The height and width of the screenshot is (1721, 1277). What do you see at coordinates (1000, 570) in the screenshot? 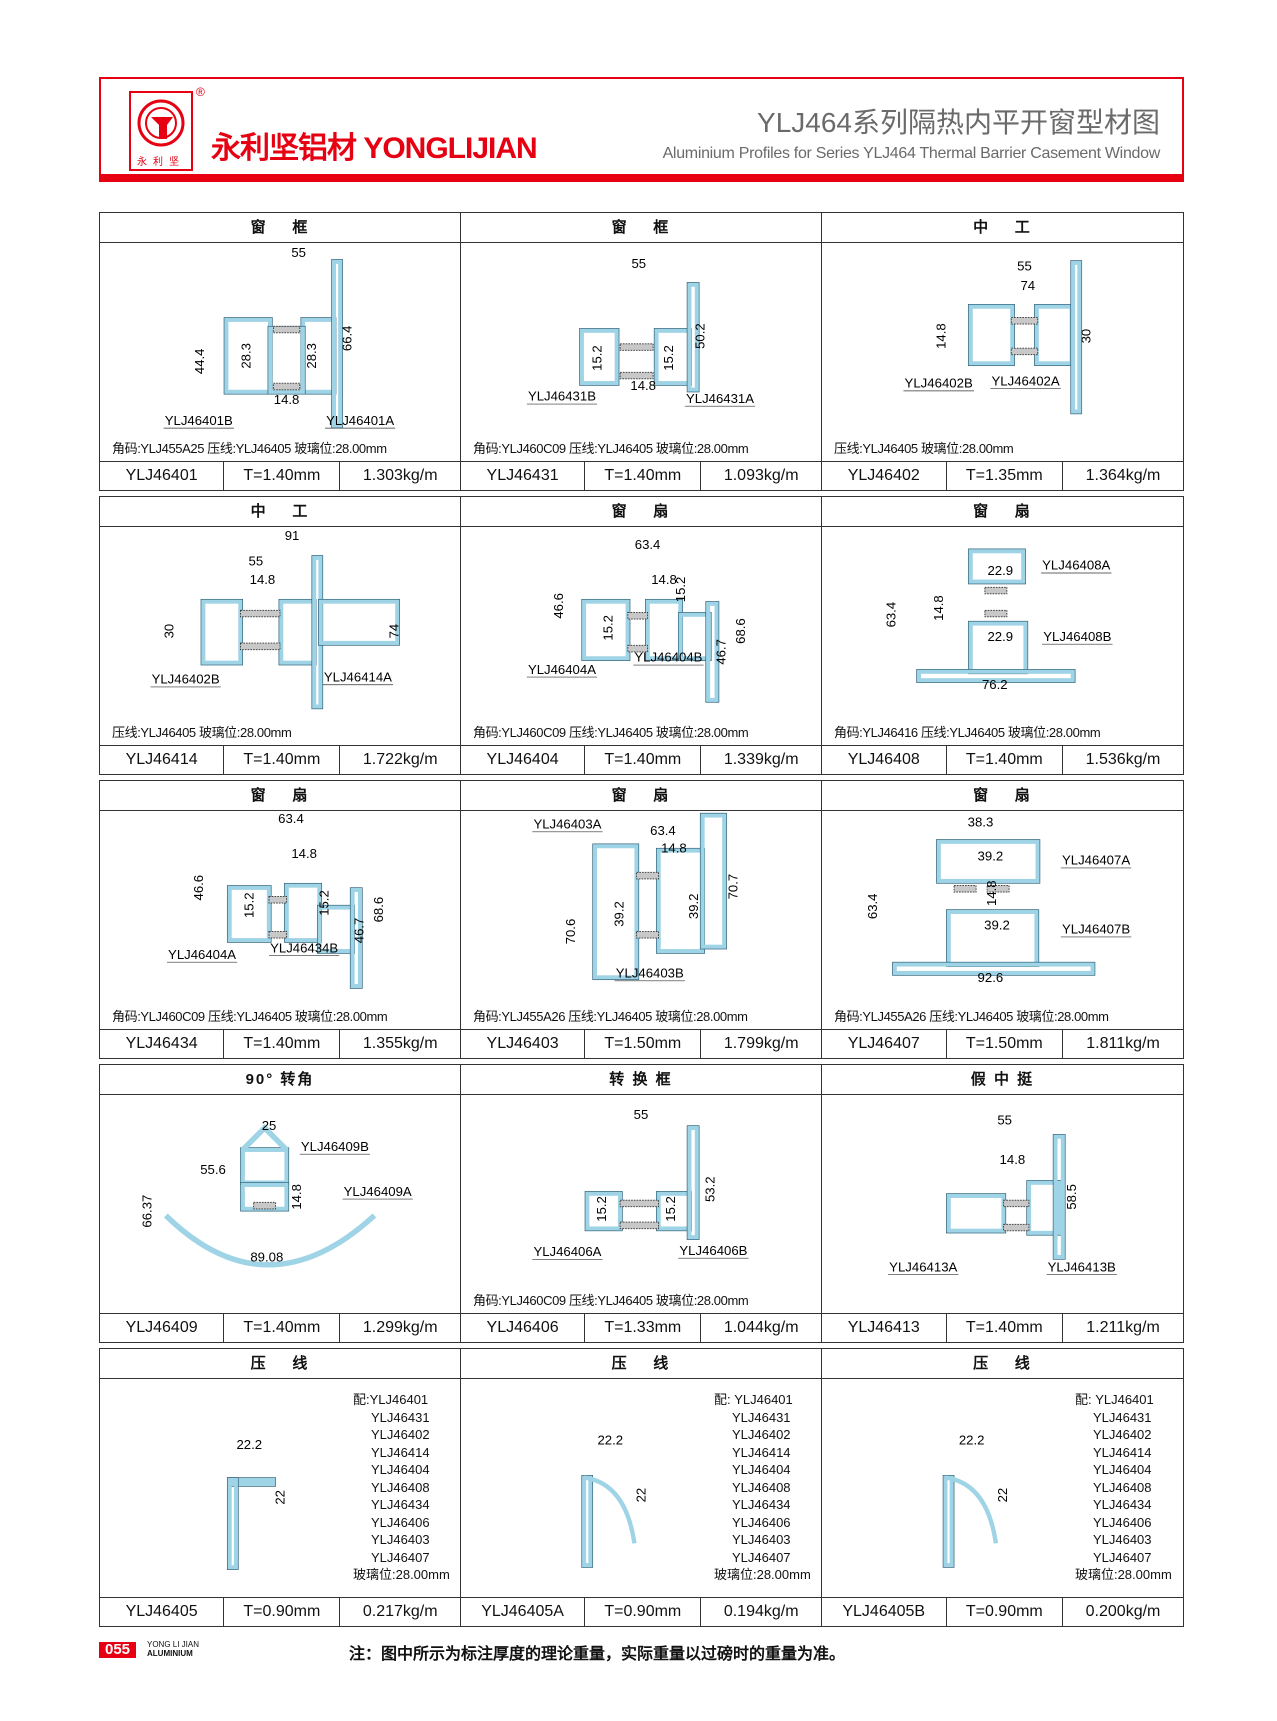
I see `dimension-label: 22.9` at bounding box center [1000, 570].